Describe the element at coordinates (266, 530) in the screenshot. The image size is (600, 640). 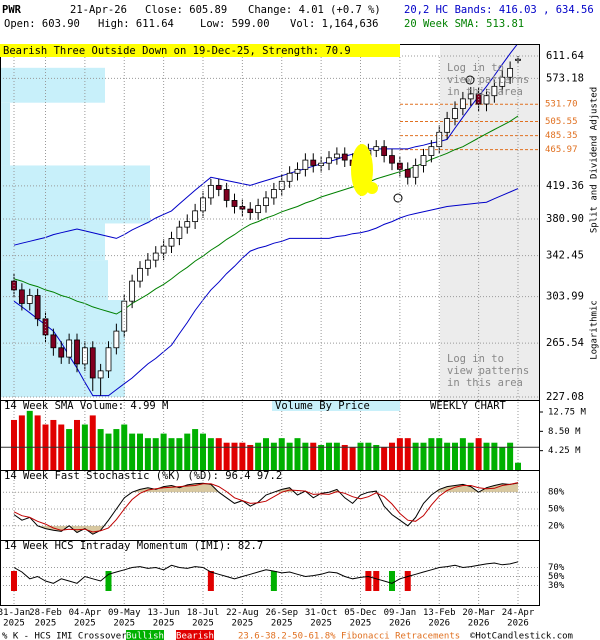
I see `stoch-fill` at that location.